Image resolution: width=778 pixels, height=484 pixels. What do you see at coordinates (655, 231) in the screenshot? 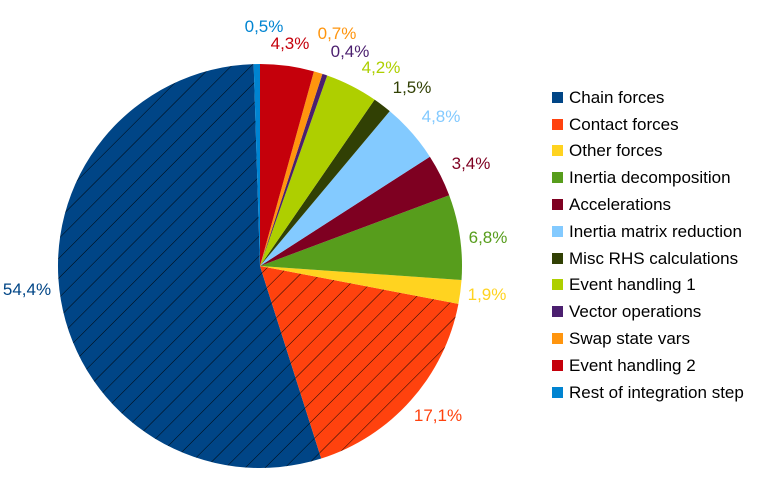
I see `legend-label: Inertia matrix reduction` at bounding box center [655, 231].